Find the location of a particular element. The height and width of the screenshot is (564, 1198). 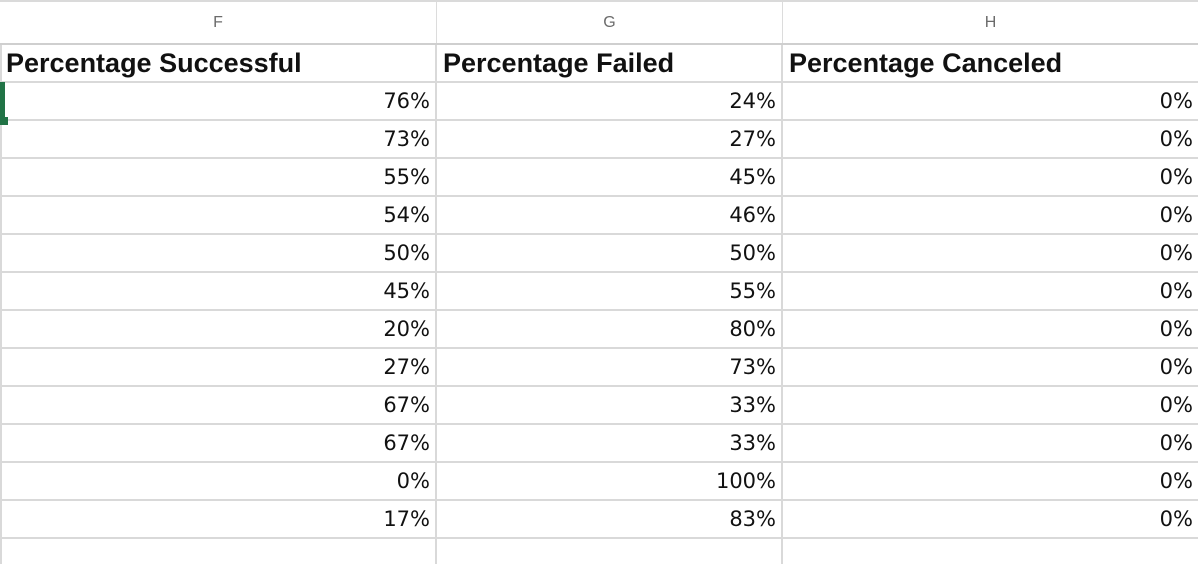

table-row: 50% 50% 0% is located at coordinates (599, 254).